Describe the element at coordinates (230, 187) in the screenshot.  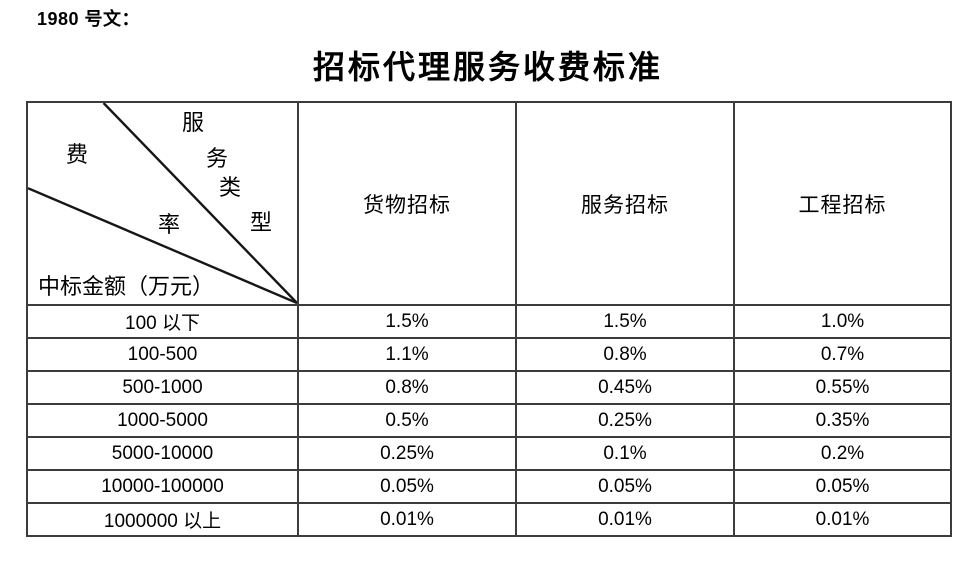
I see `corner-type-char: 类` at that location.